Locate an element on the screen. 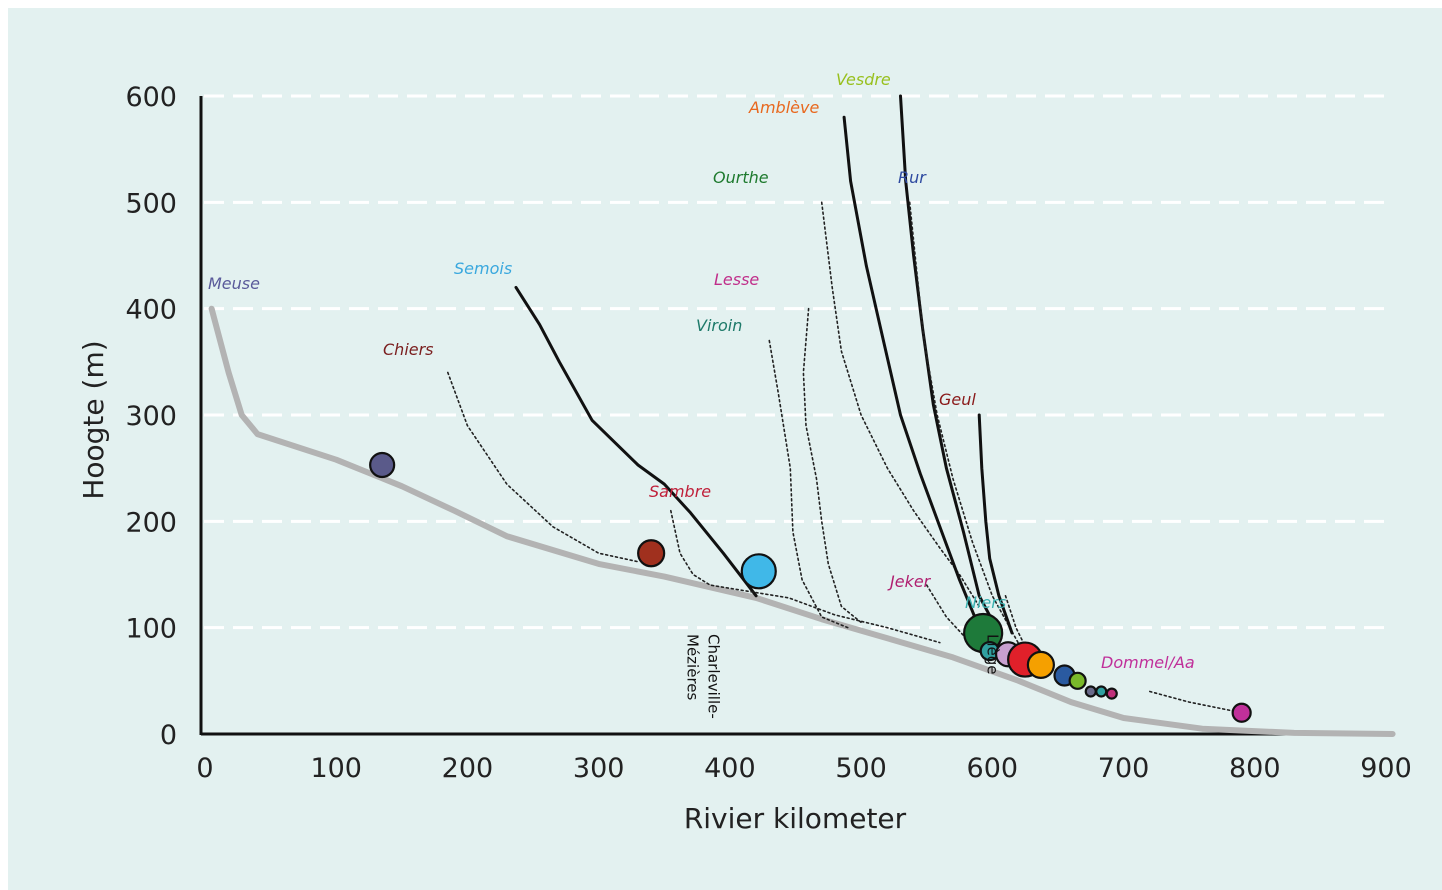  y-tick-label: 200 is located at coordinates (151, 522).